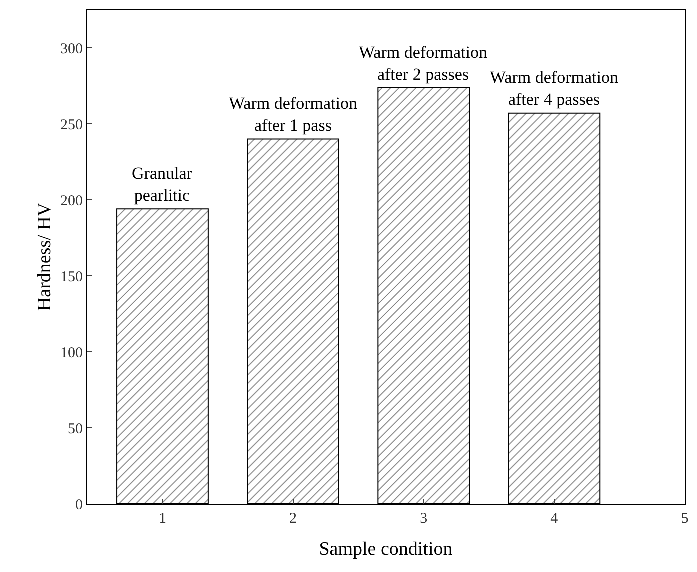 This screenshot has height=572, width=697. Describe the element at coordinates (45, 257) in the screenshot. I see `y-axis-title: Hardness/ HV` at that location.